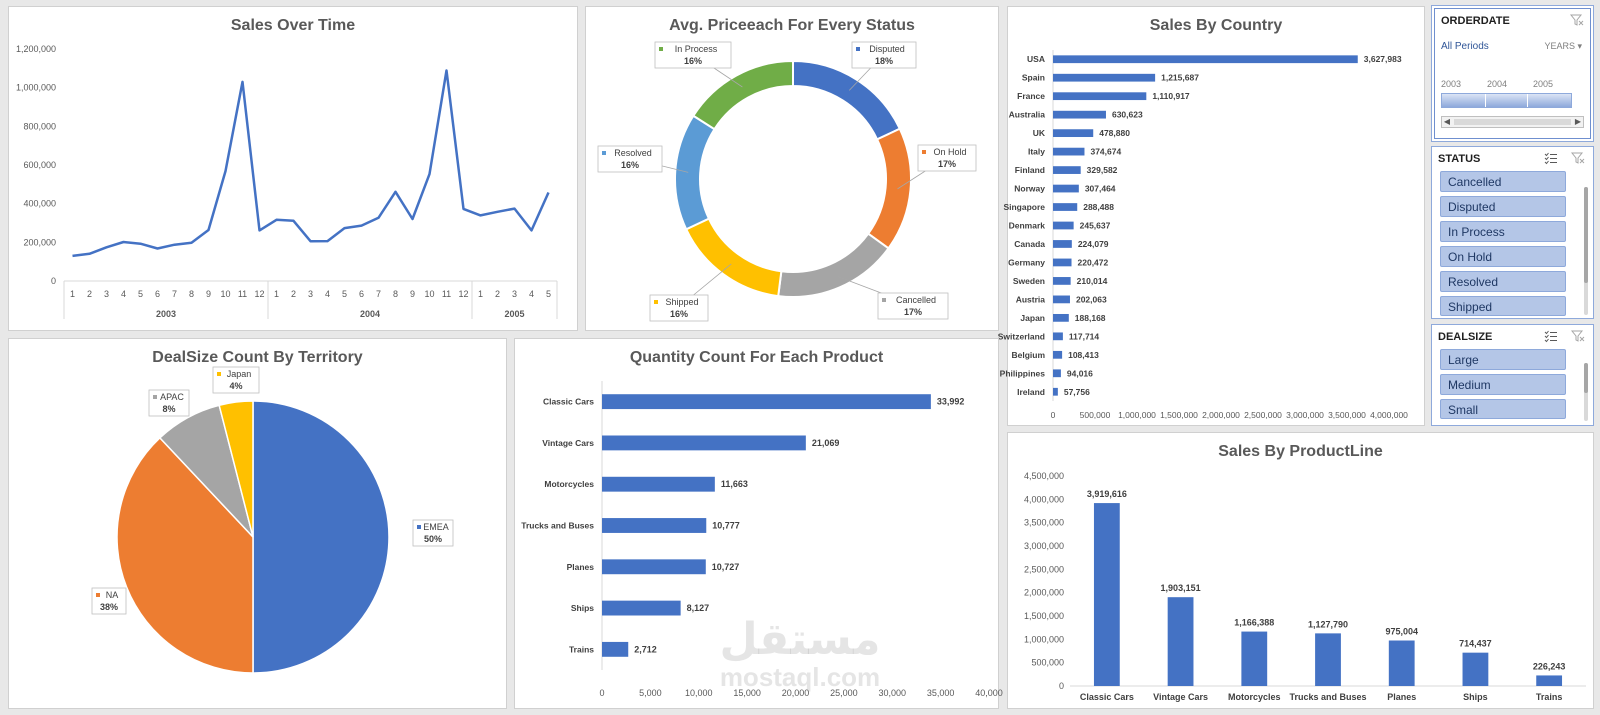 This screenshot has width=1600, height=715. I want to click on bar-vintage-cars, so click(1180, 641).